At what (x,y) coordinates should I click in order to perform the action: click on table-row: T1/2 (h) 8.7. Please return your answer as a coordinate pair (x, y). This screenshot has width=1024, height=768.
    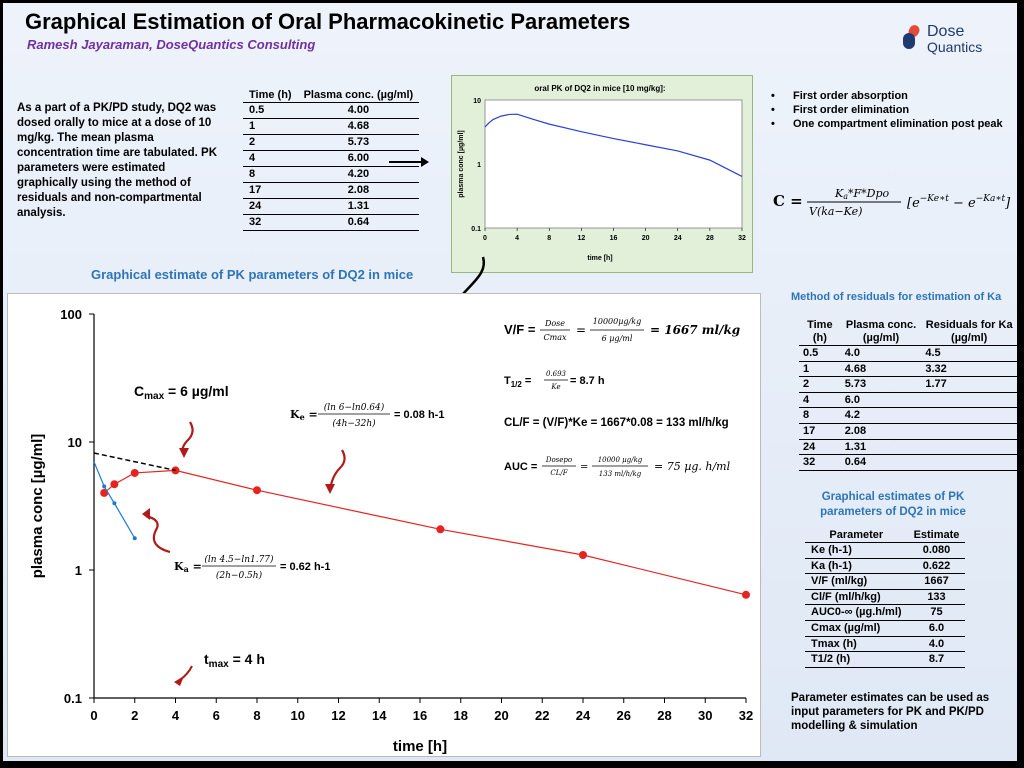
    Looking at the image, I should click on (885, 659).